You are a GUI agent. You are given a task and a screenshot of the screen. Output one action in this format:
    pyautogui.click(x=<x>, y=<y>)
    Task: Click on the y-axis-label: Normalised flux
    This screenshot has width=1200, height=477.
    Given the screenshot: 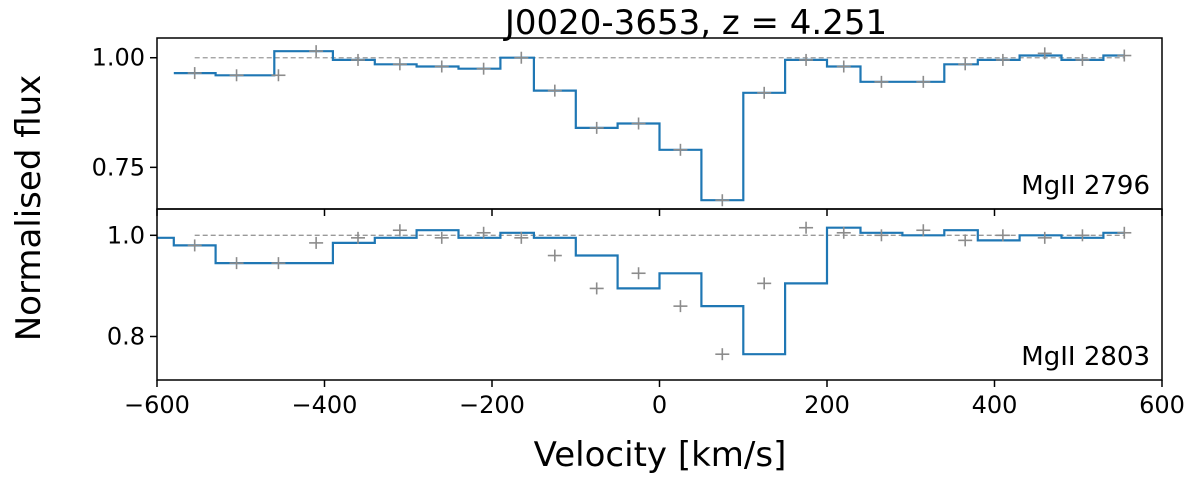 What is the action you would take?
    pyautogui.click(x=29, y=208)
    